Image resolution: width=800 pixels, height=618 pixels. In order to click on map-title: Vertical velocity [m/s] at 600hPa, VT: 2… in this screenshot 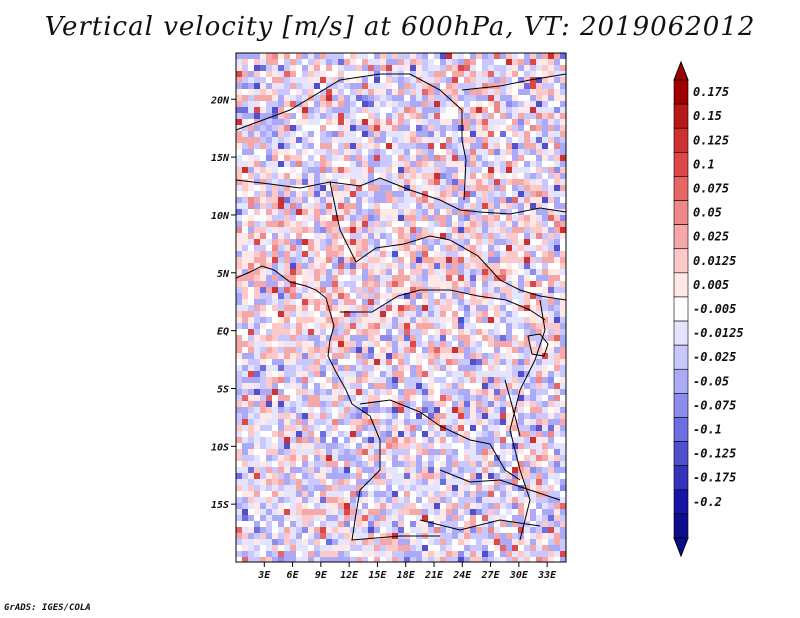, I will do `click(400, 27)`.